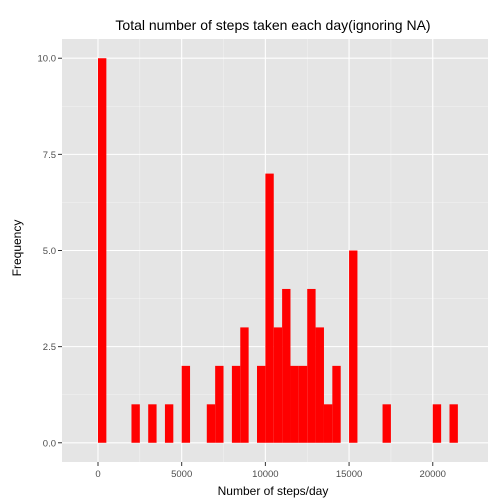  I want to click on y-tick-label: 0.0, so click(49, 443).